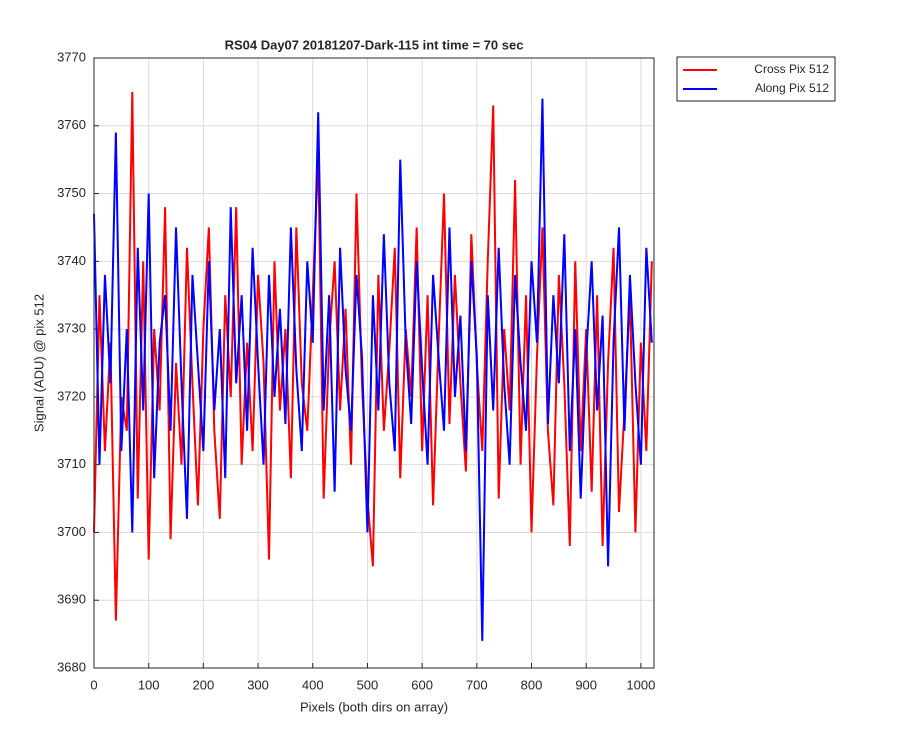  I want to click on x-tick-label: 800, so click(532, 684).